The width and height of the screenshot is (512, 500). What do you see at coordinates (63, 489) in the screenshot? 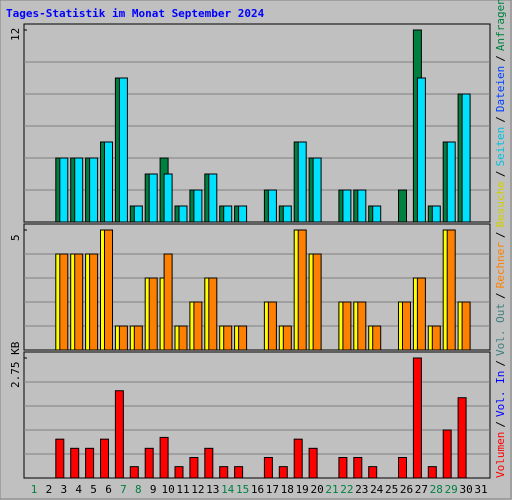
I see `x-tick-label: 3` at bounding box center [63, 489].